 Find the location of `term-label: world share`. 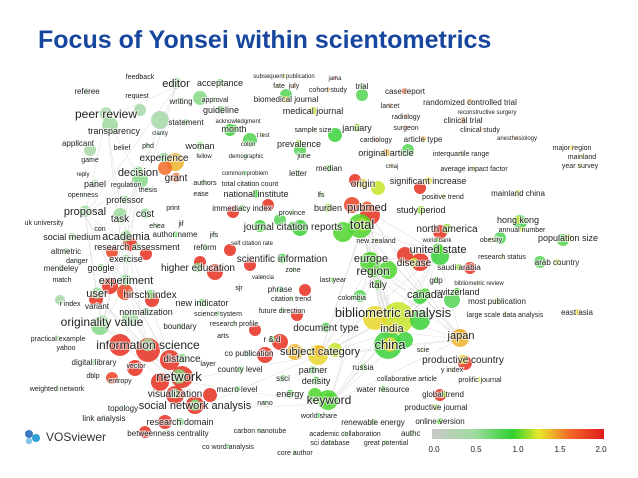

term-label: world share is located at coordinates (318, 416).